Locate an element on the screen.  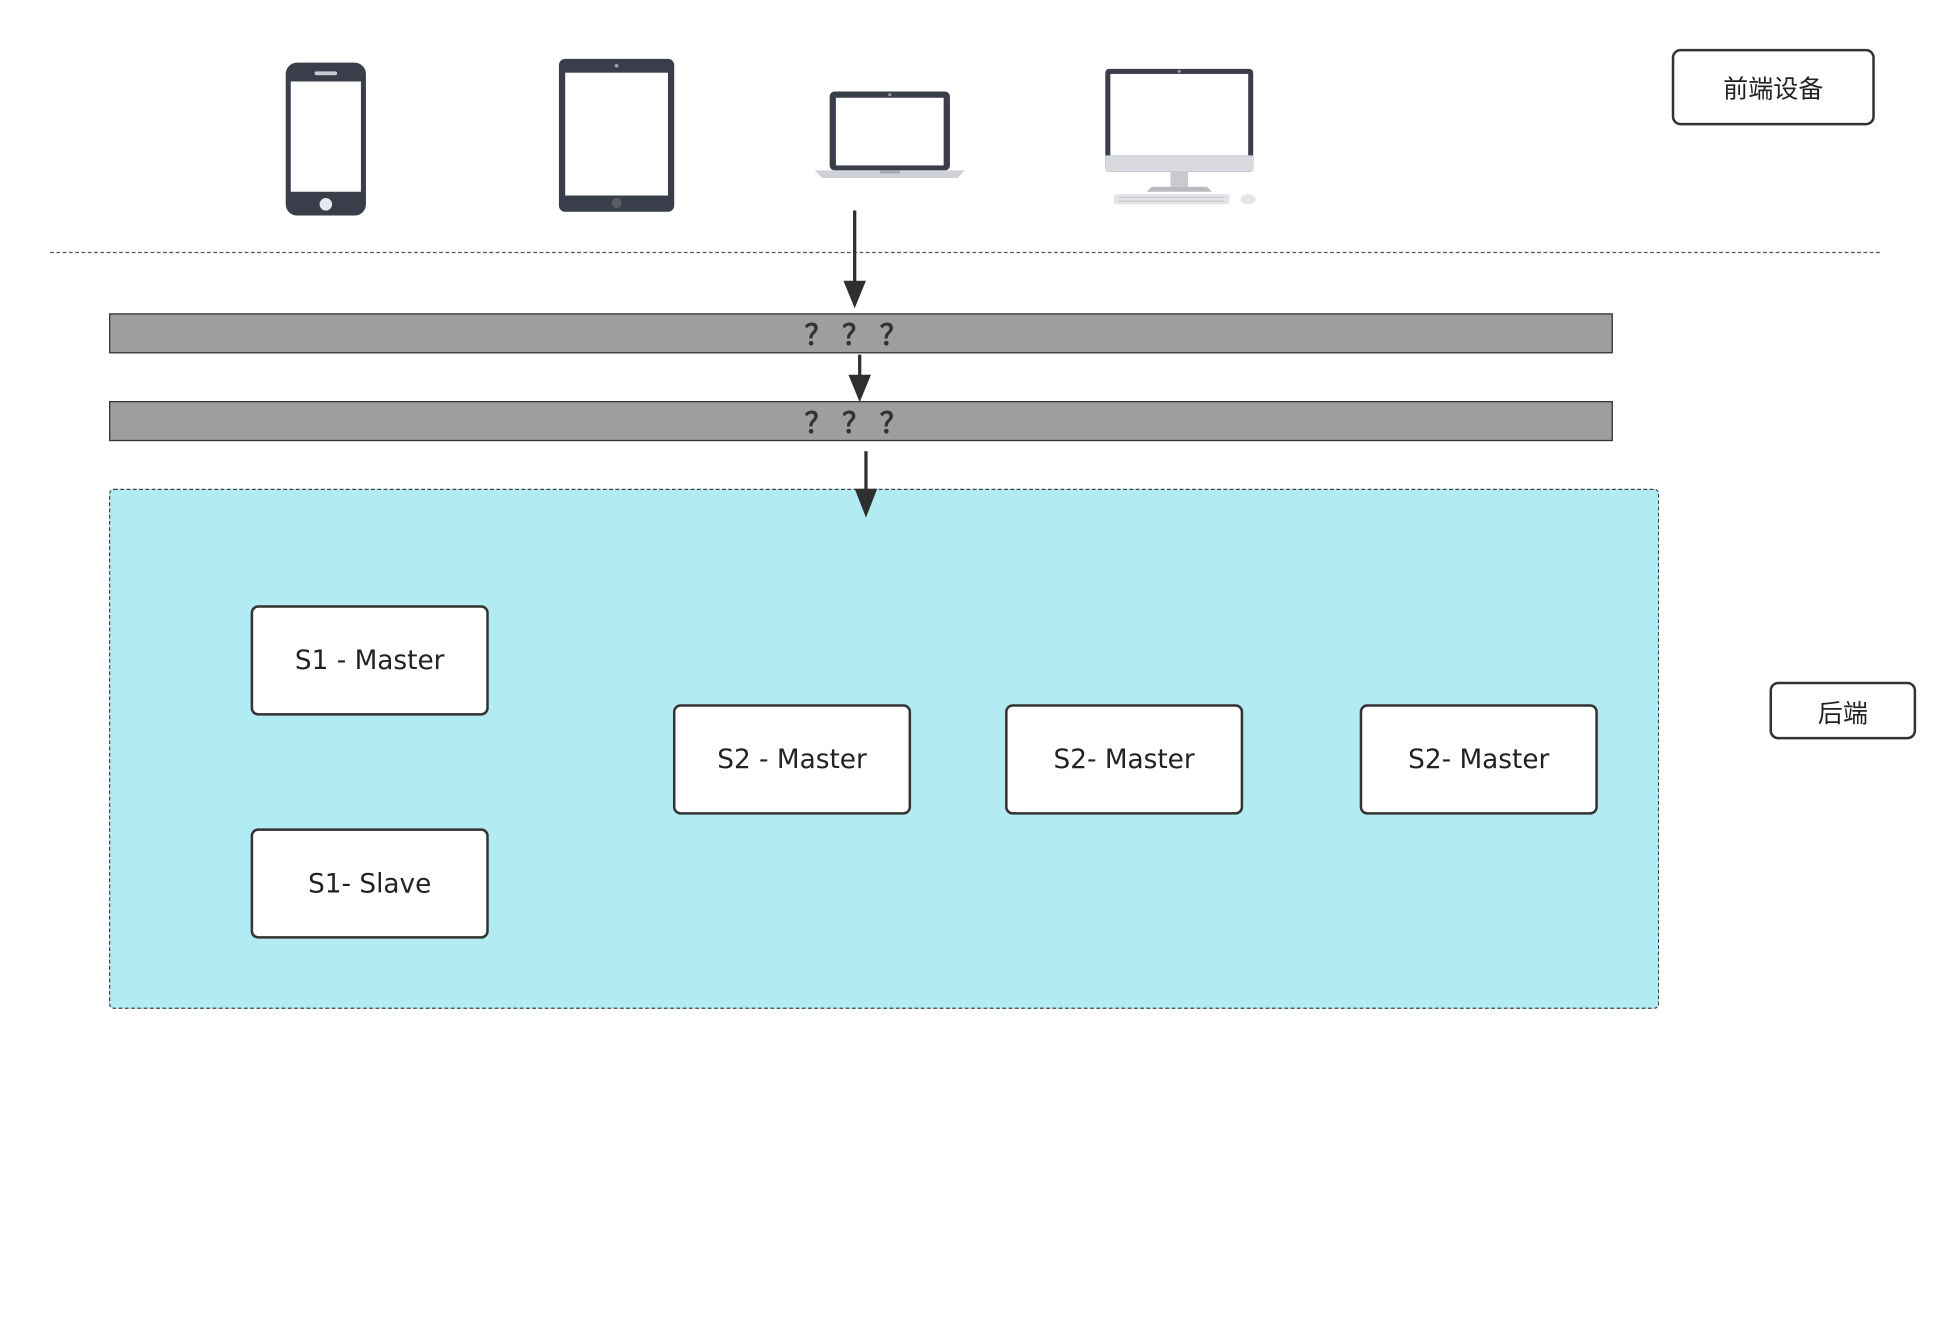
backend-label: 后端 is located at coordinates (1843, 710).